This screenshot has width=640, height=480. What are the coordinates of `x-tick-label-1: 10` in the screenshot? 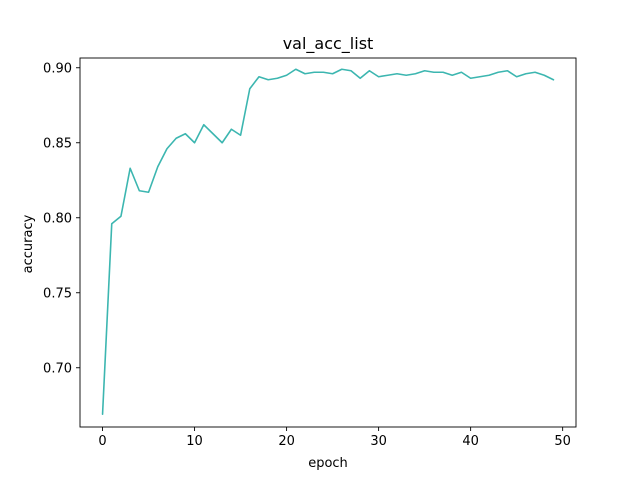 It's located at (194, 441).